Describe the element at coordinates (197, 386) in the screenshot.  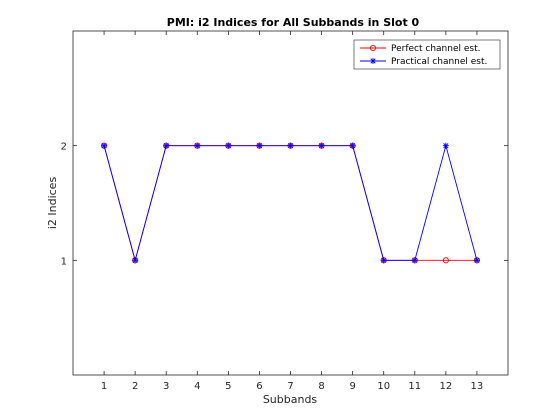
I see `x-tick-label: 4` at that location.